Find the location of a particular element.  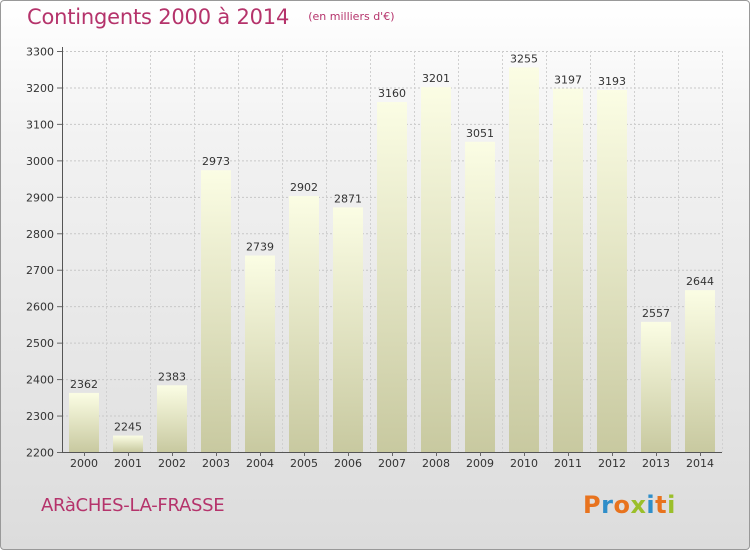

x-tick-label: 2011 is located at coordinates (568, 463).